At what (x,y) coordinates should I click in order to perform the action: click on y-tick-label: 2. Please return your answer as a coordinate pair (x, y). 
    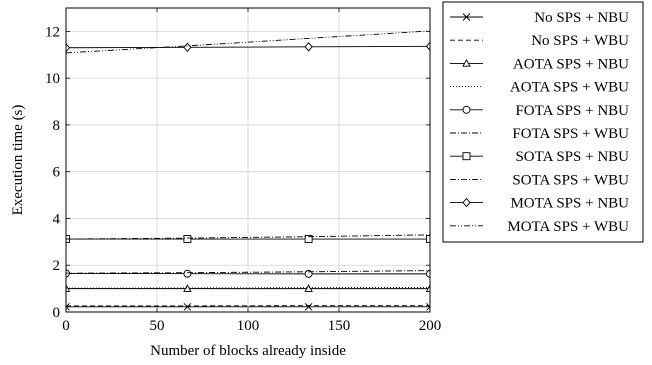
    Looking at the image, I should click on (57, 266).